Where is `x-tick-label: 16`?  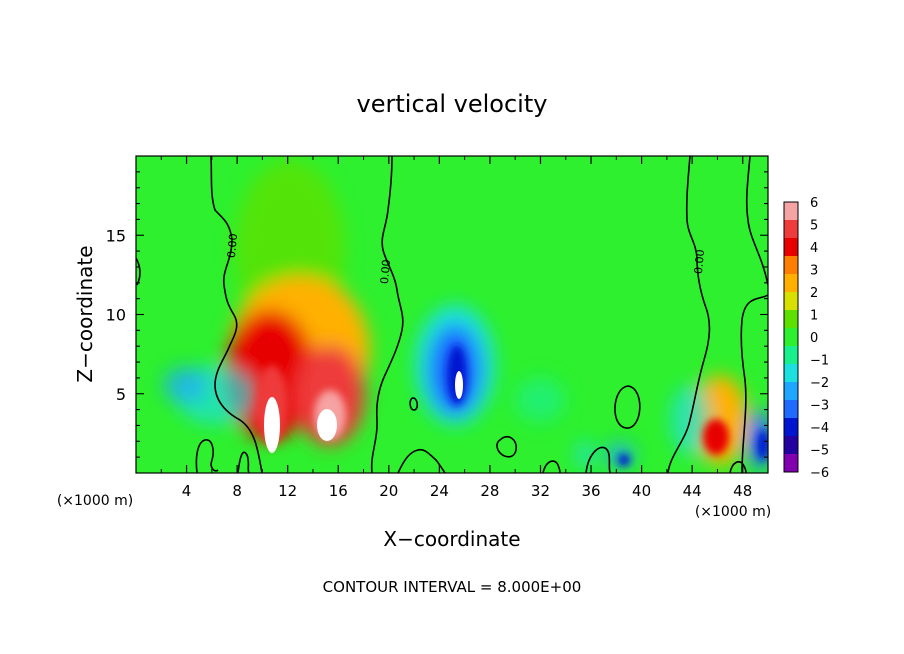 x-tick-label: 16 is located at coordinates (338, 491).